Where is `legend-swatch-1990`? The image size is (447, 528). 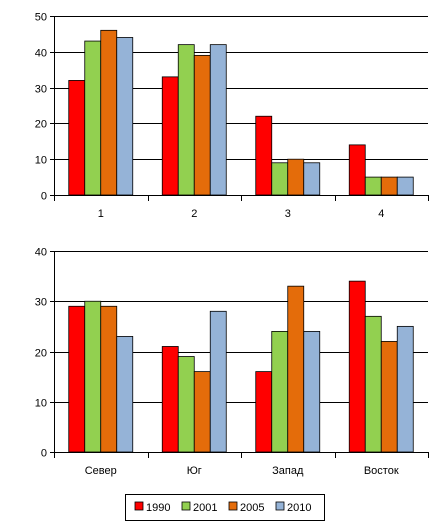 legend-swatch-1990 is located at coordinates (139, 506).